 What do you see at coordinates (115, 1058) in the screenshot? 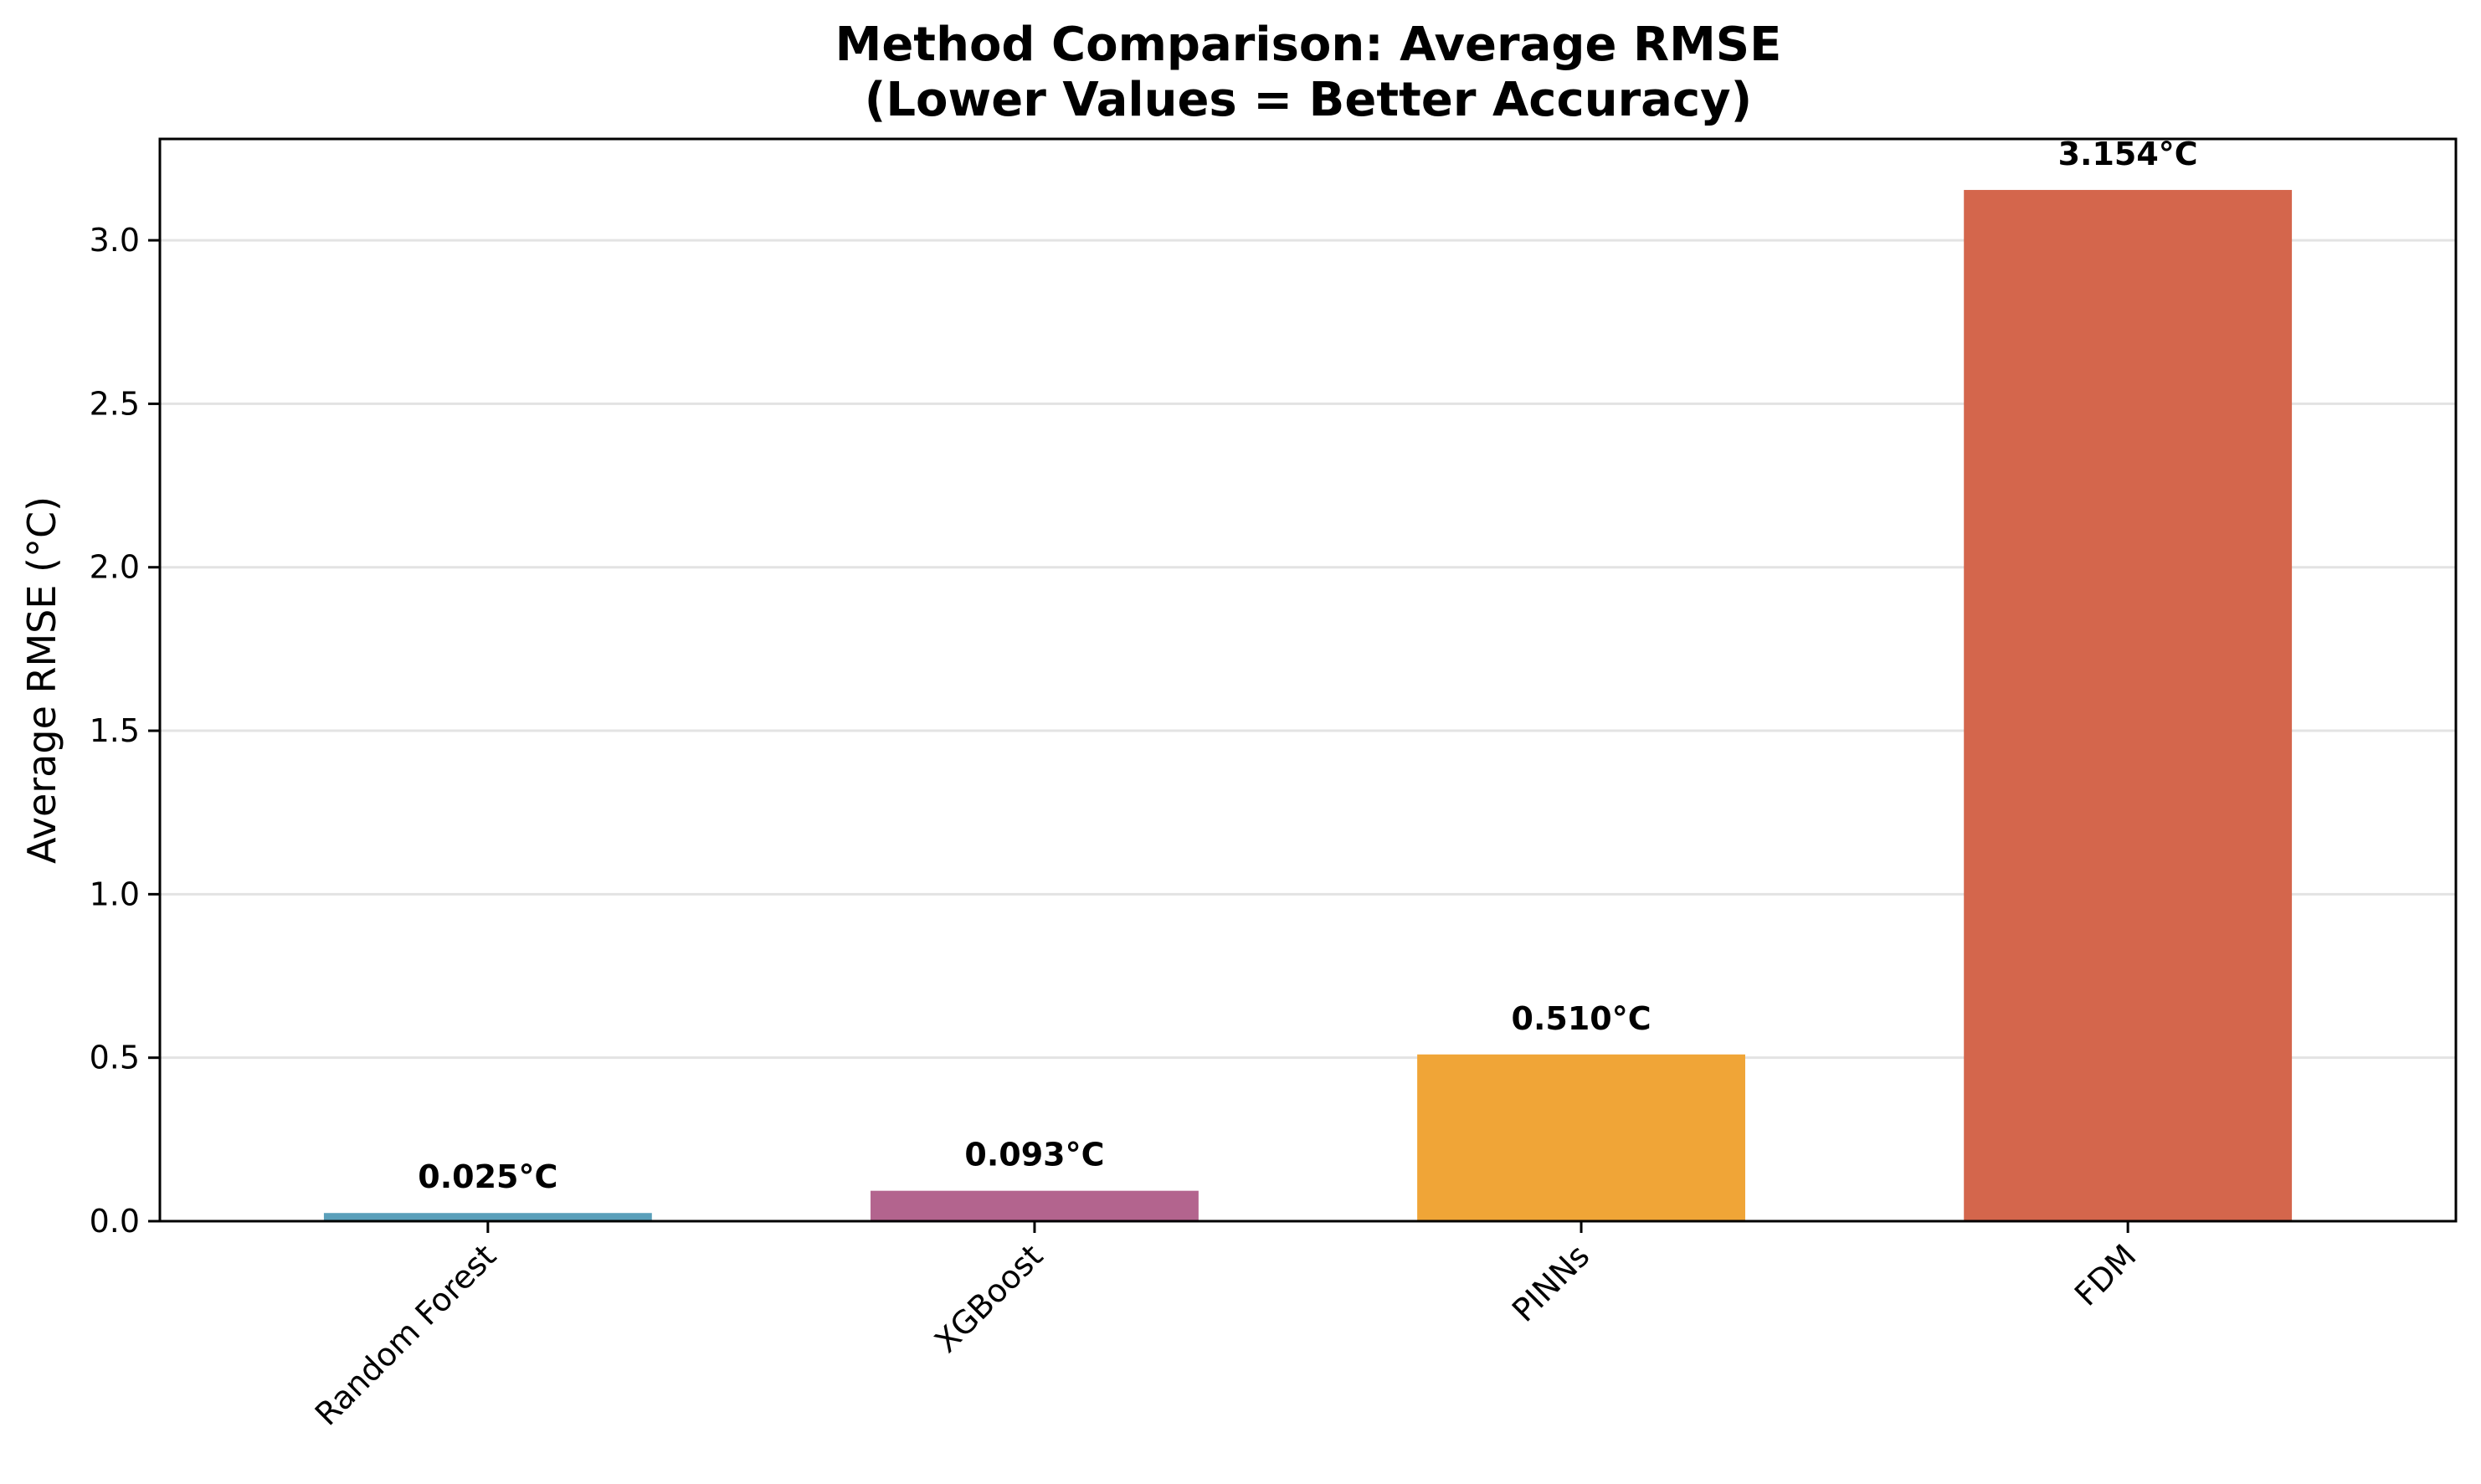
I see `y-tick-label: 0.5` at bounding box center [115, 1058].